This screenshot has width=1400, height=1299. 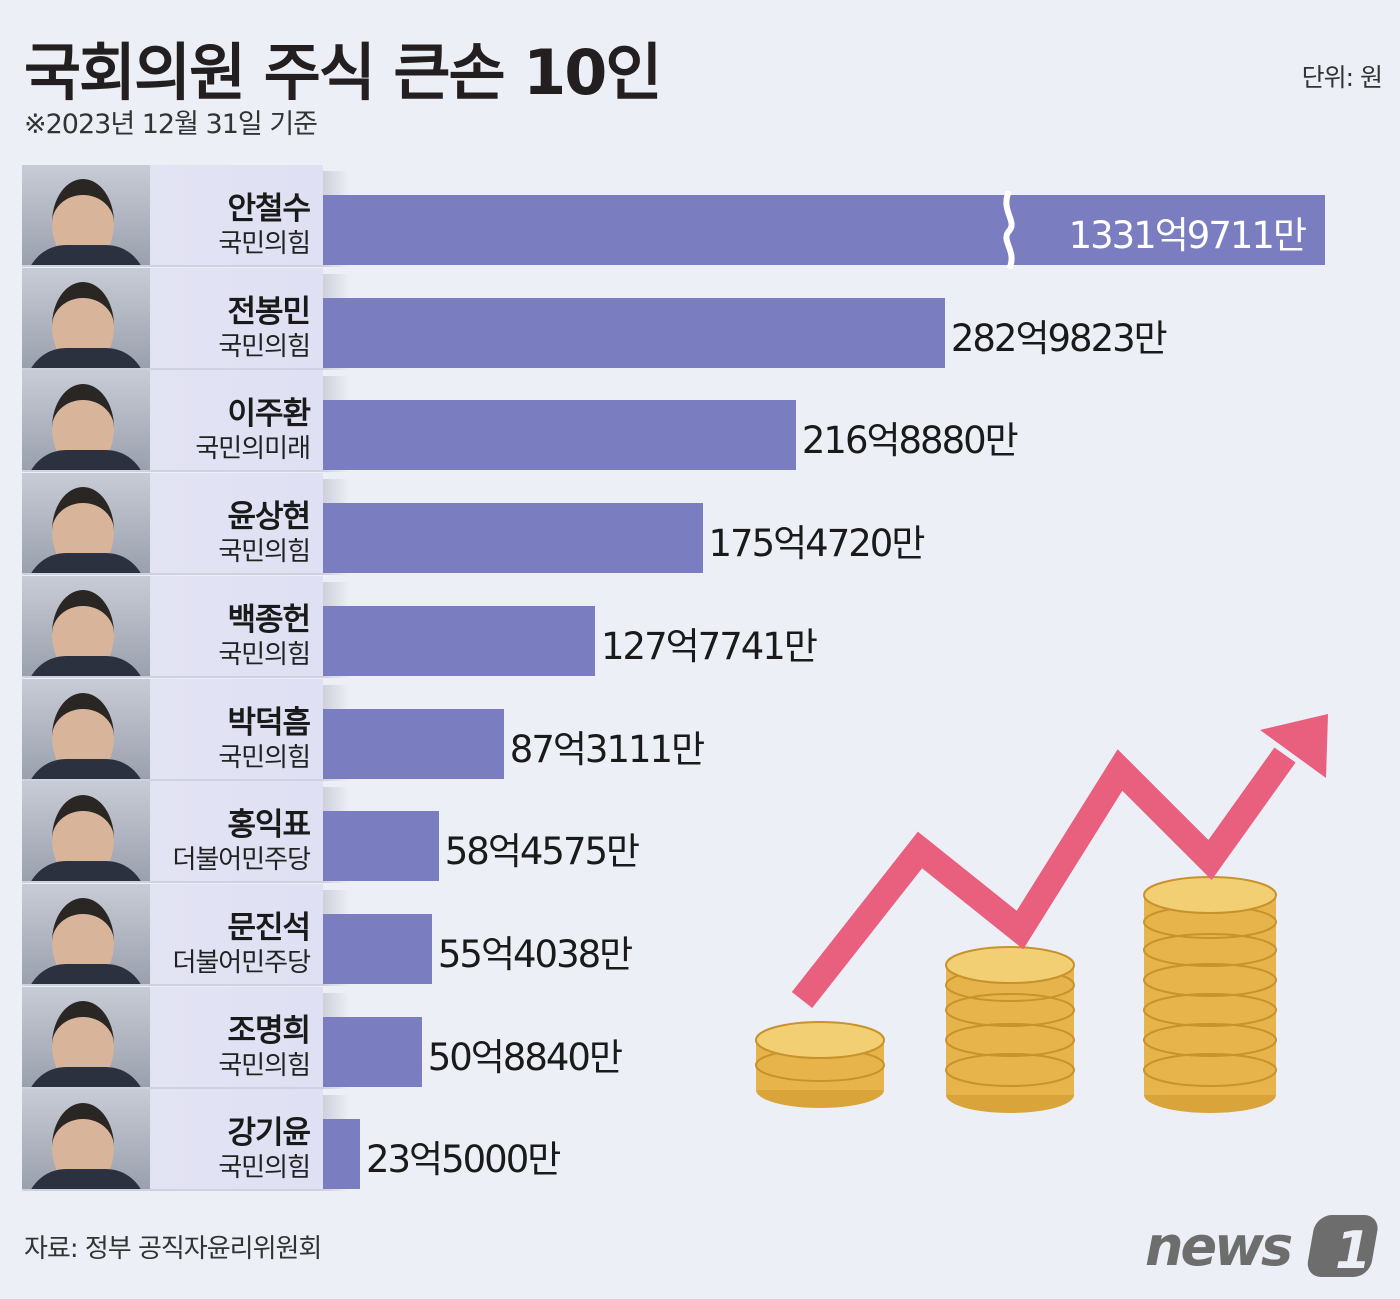 I want to click on data-label: 23억5000만, so click(x=463, y=1160).